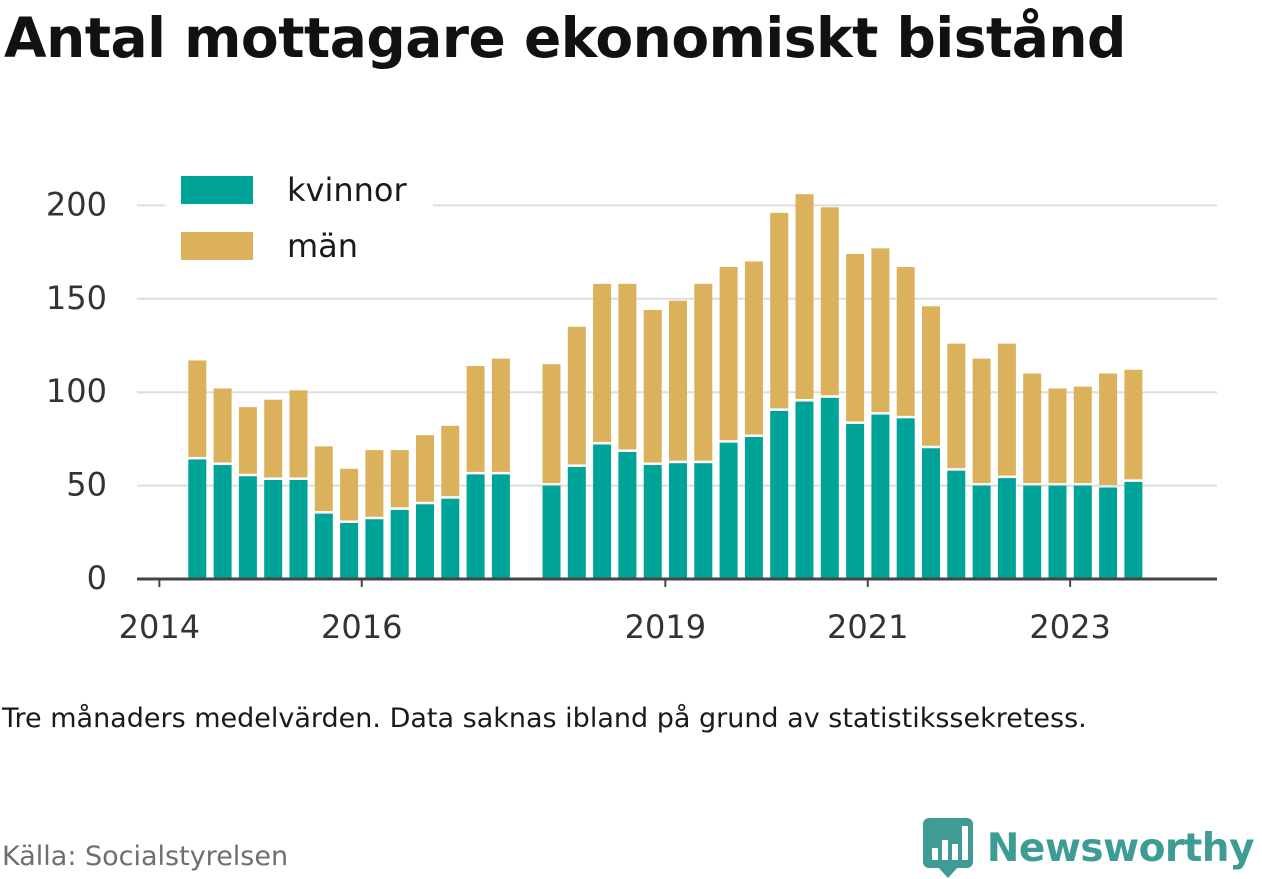 The image size is (1262, 879). Describe the element at coordinates (678, 521) in the screenshot. I see `bar-kvinnor-2019-Q2` at that location.